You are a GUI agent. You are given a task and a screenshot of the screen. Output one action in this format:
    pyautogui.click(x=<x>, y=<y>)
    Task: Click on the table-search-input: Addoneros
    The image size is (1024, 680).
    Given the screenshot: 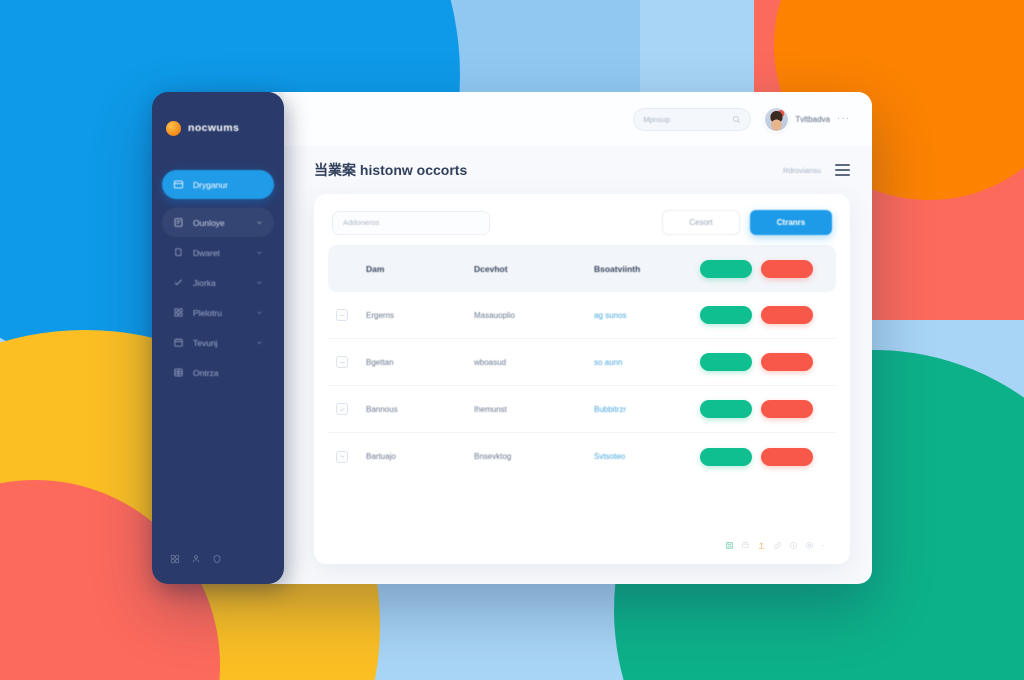 What is the action you would take?
    pyautogui.click(x=411, y=222)
    